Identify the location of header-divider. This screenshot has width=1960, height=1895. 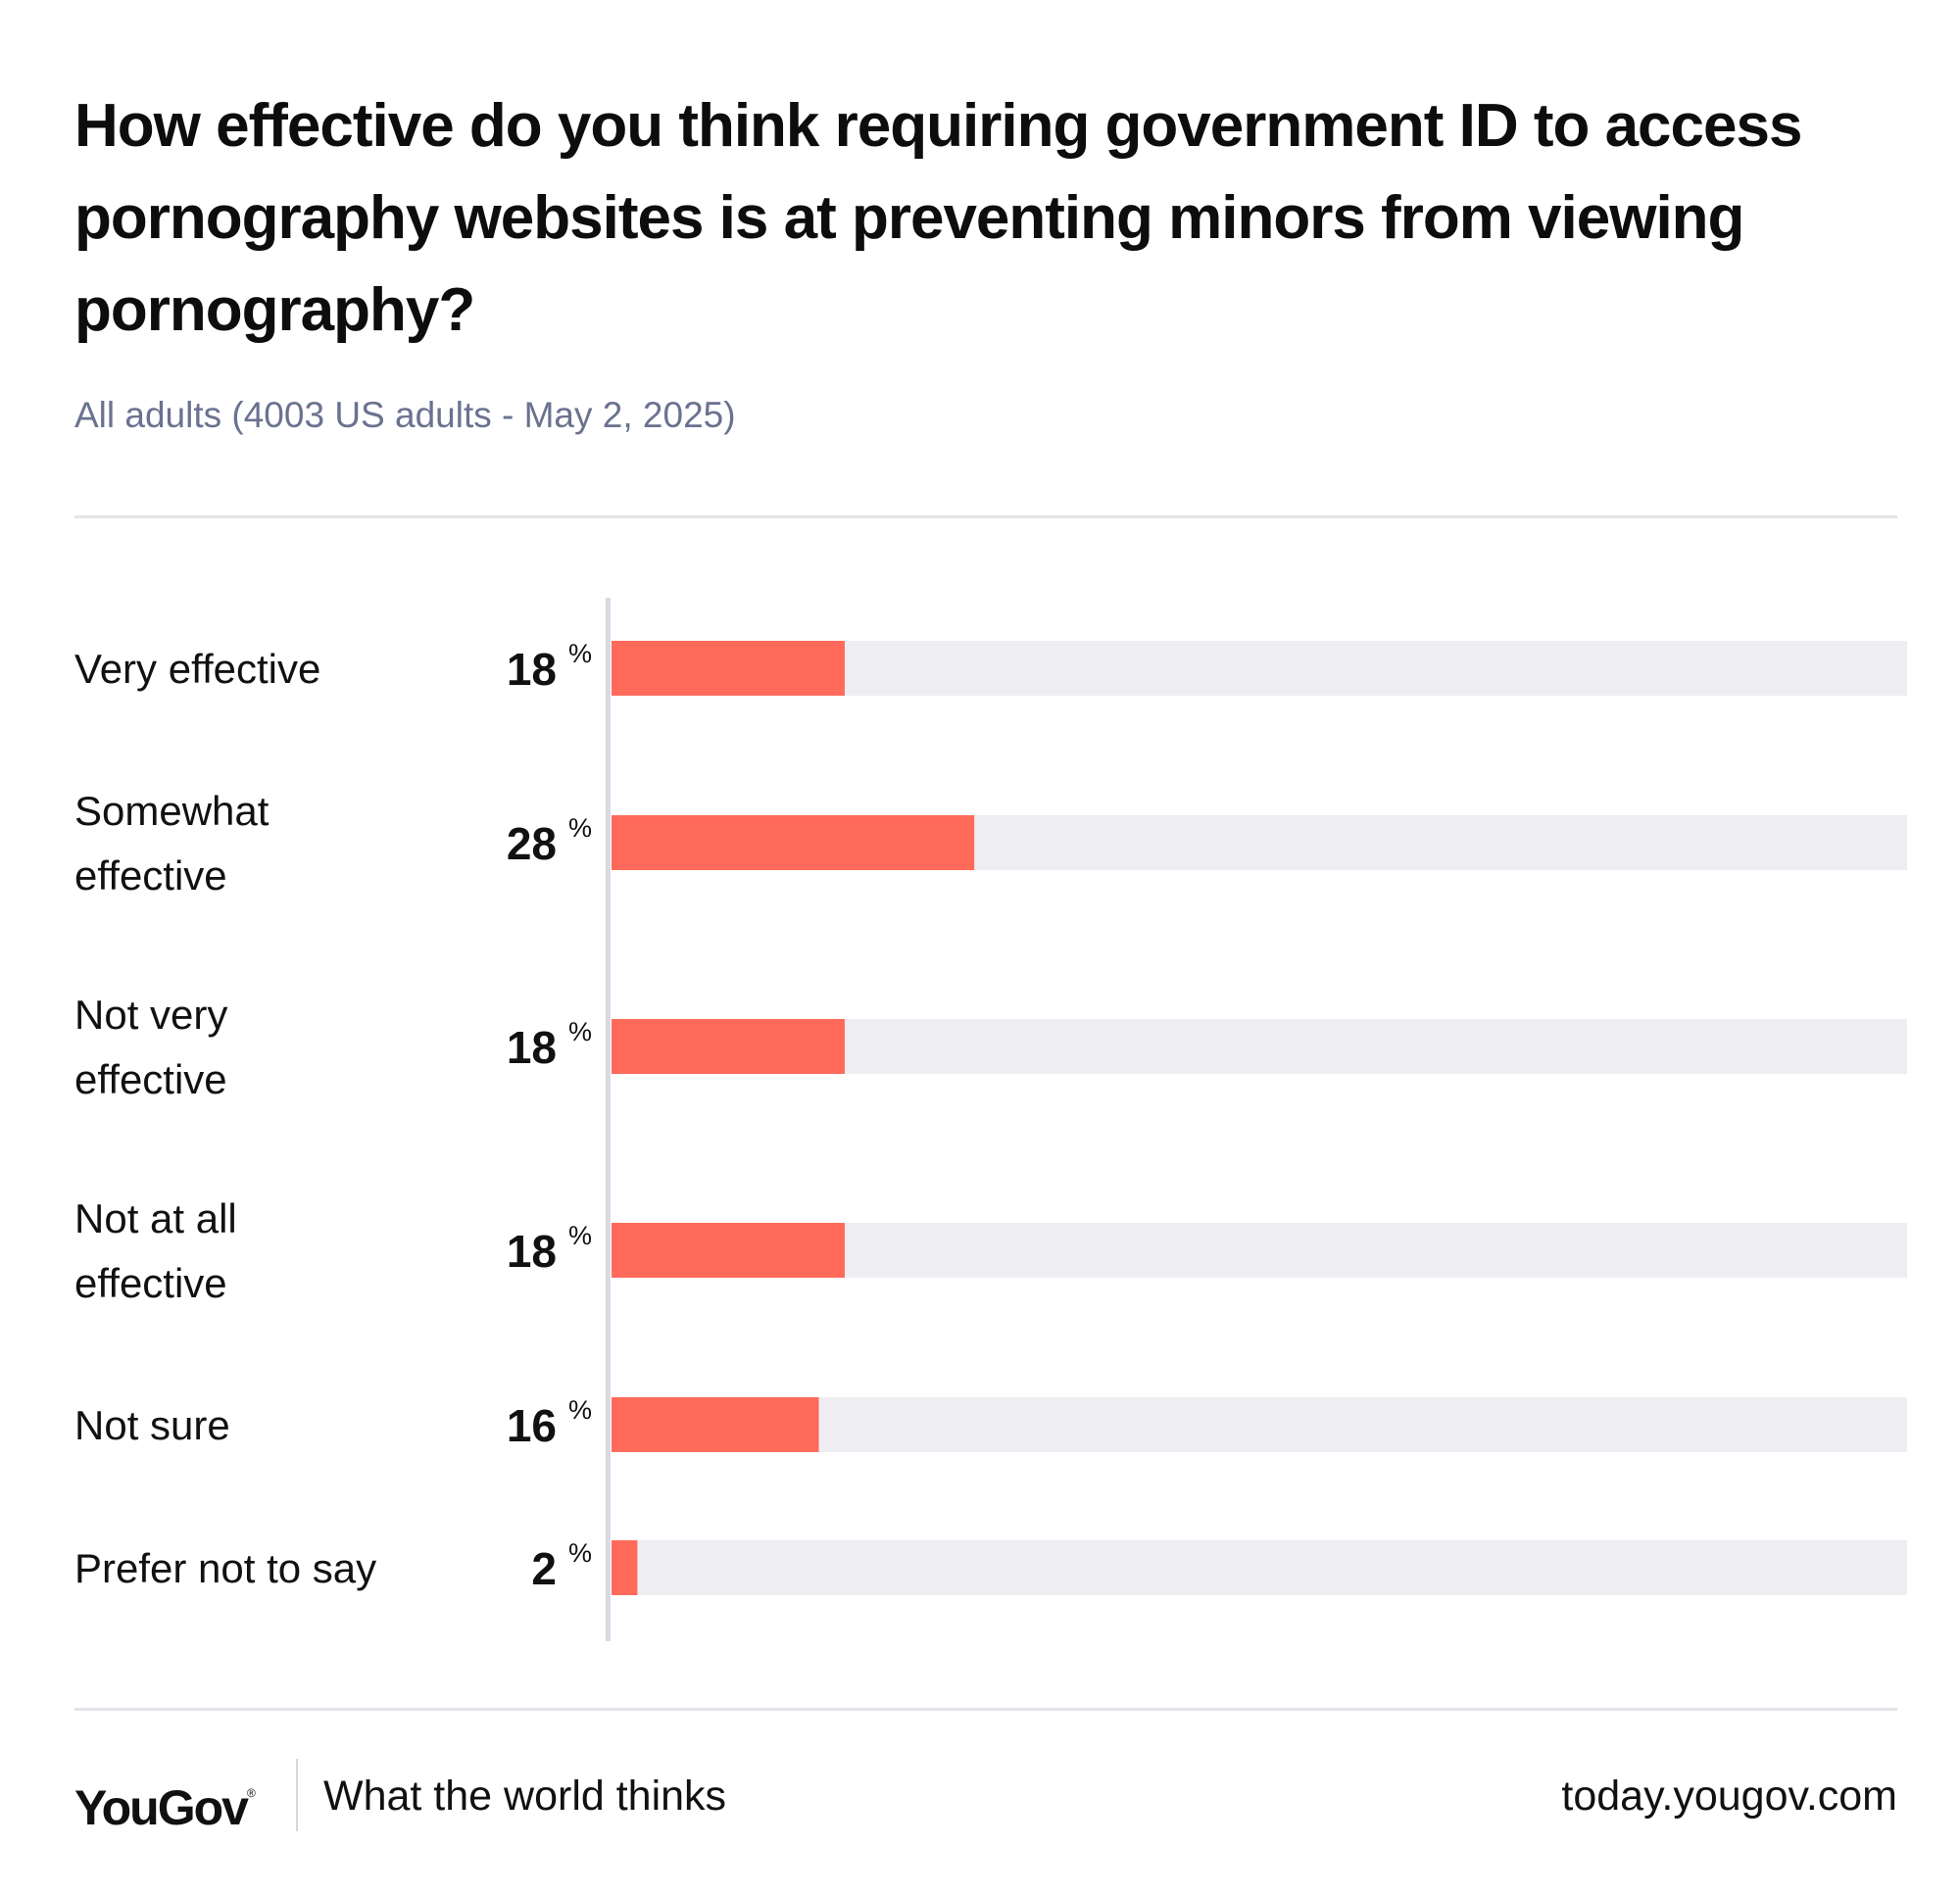
(985, 517).